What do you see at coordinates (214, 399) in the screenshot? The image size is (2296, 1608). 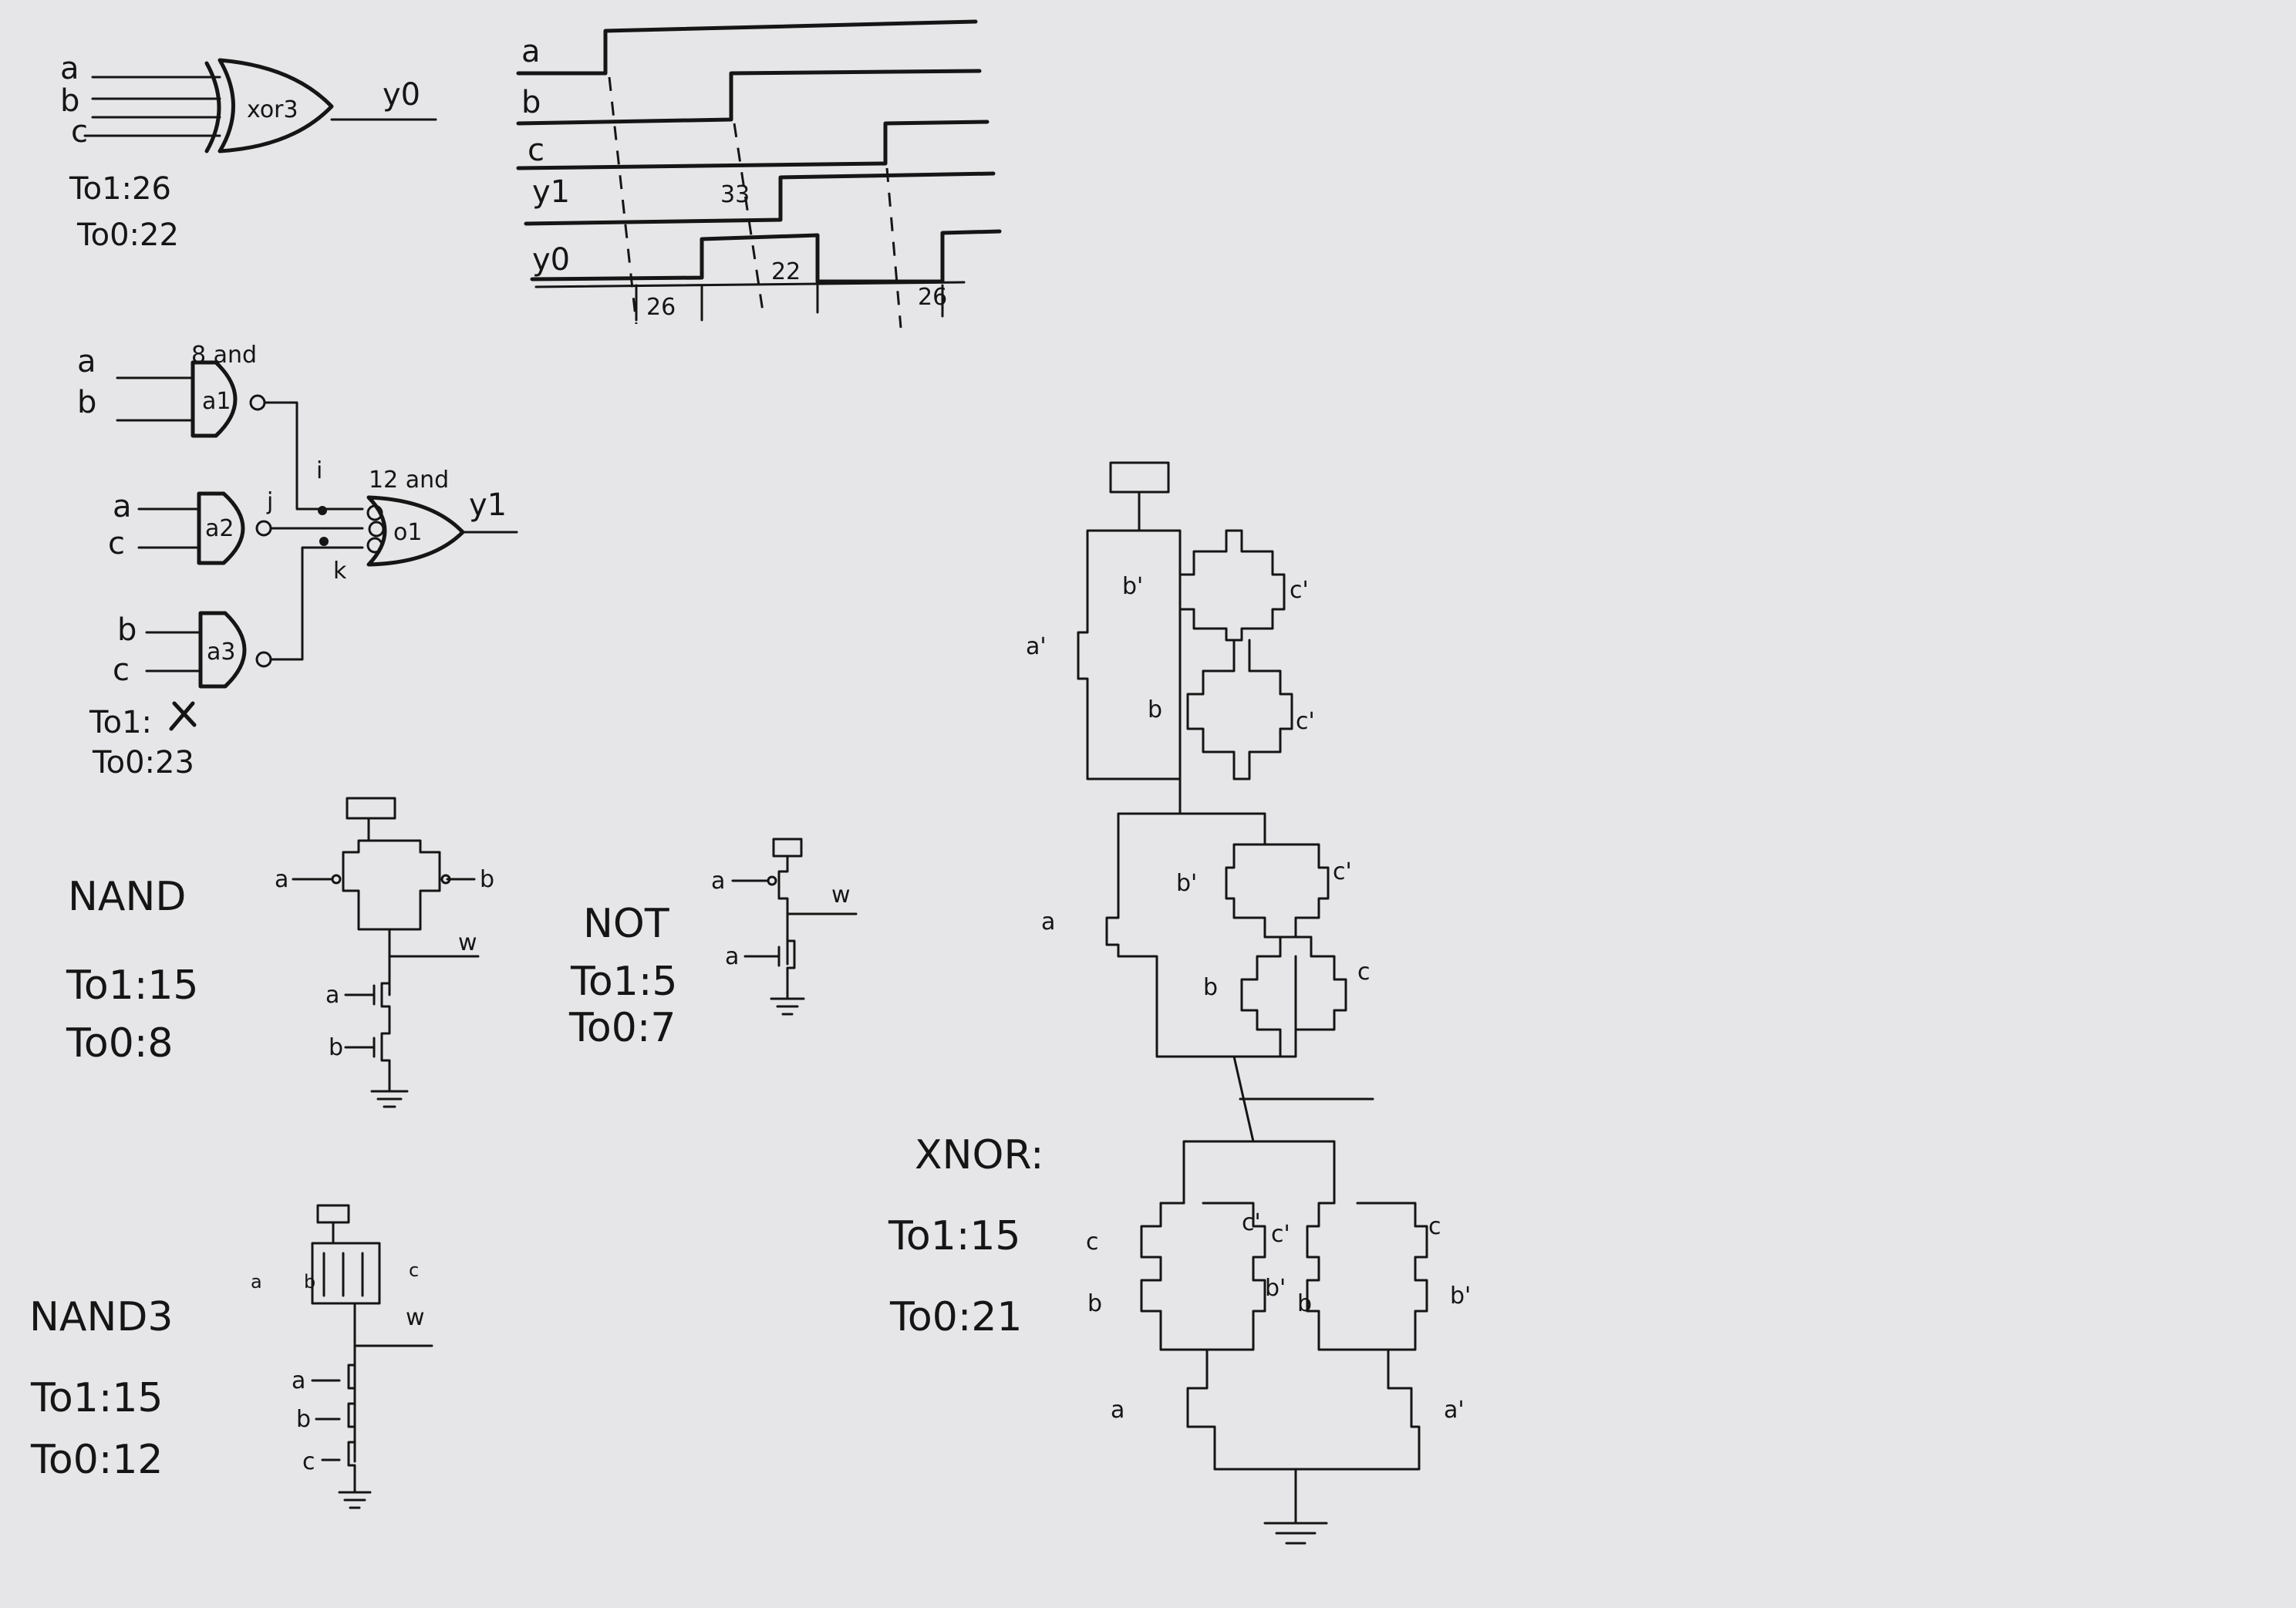 I see `and1-body` at bounding box center [214, 399].